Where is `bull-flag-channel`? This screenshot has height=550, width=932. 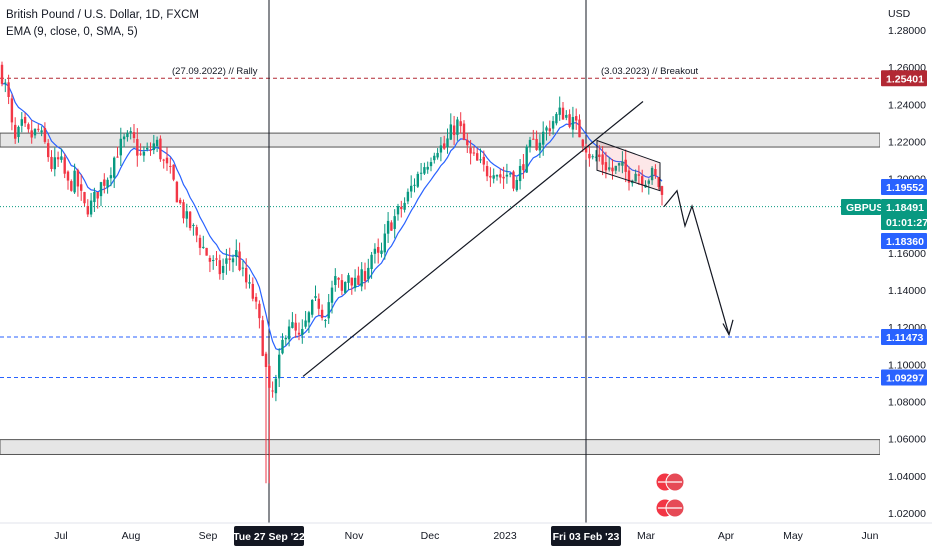
bull-flag-channel is located at coordinates (628, 165).